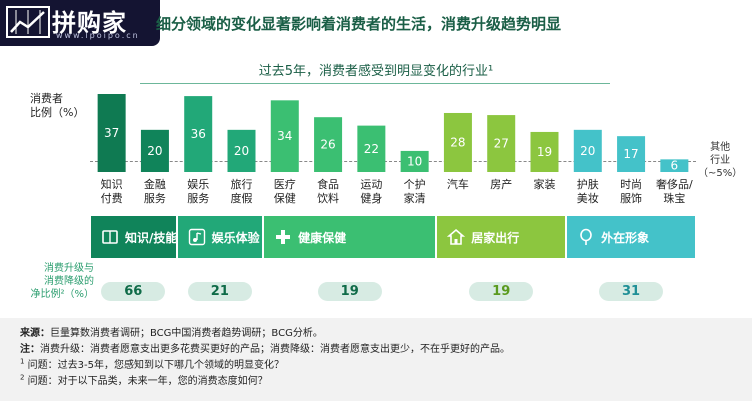 The width and height of the screenshot is (752, 401). What do you see at coordinates (375, 83) in the screenshot?
I see `subtitle-divider` at bounding box center [375, 83].